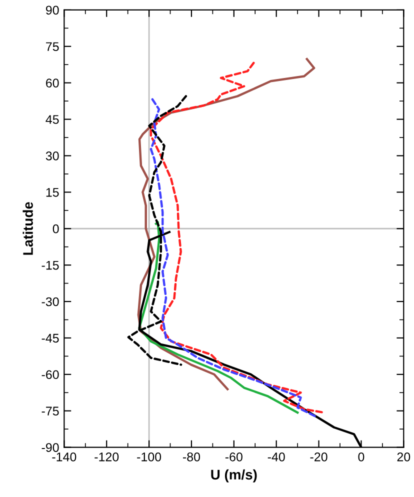 Image resolution: width=414 pixels, height=497 pixels. I want to click on x-axis-title: U (m/s), so click(234, 475).